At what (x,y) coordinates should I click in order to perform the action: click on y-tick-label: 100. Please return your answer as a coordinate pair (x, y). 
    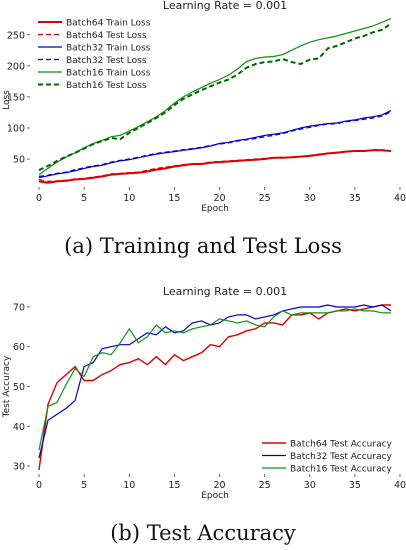
    Looking at the image, I should click on (16, 128).